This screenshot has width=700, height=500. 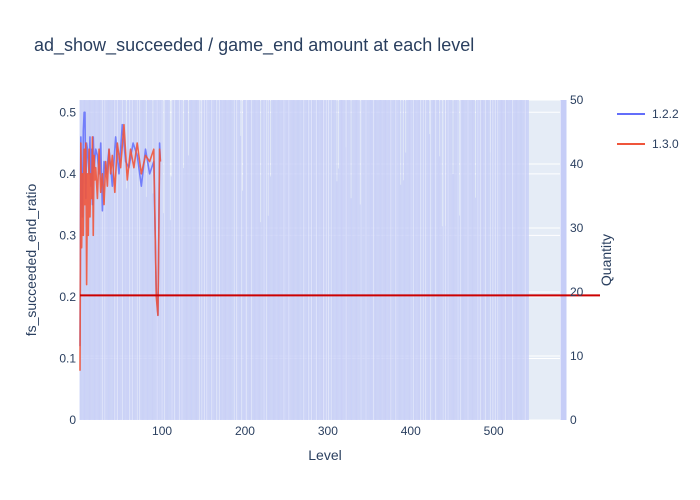 What do you see at coordinates (648, 114) in the screenshot?
I see `legend-item-1-2-2: 1.2.2` at bounding box center [648, 114].